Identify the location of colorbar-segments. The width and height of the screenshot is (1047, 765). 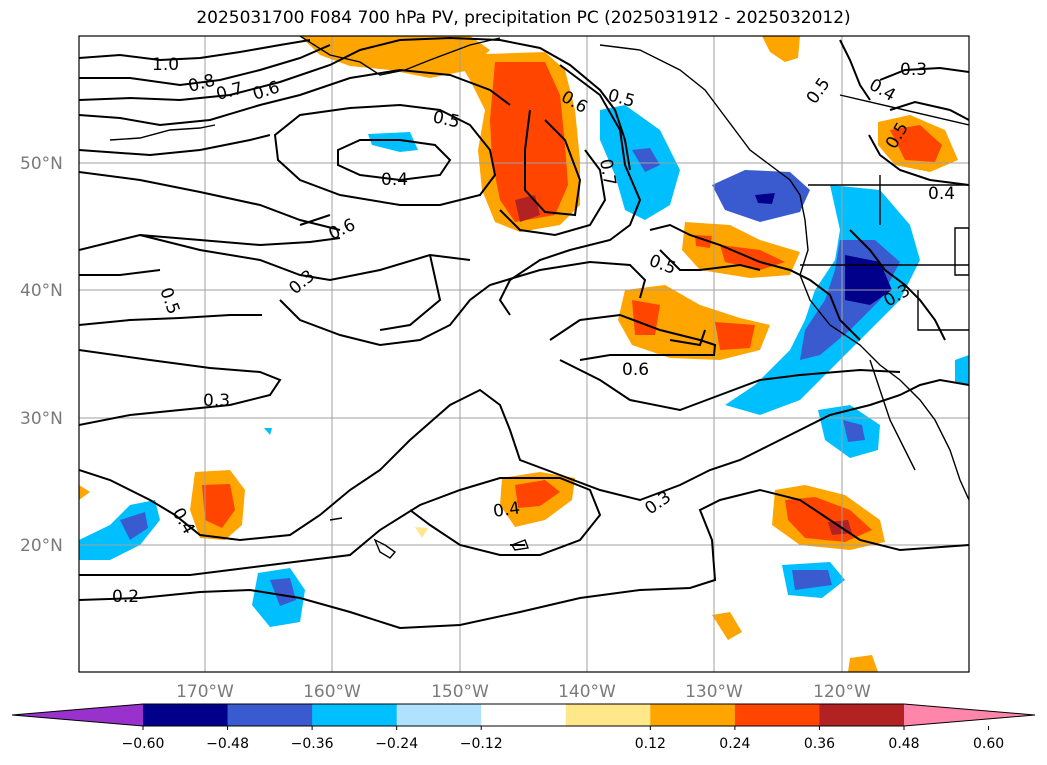
(523, 715).